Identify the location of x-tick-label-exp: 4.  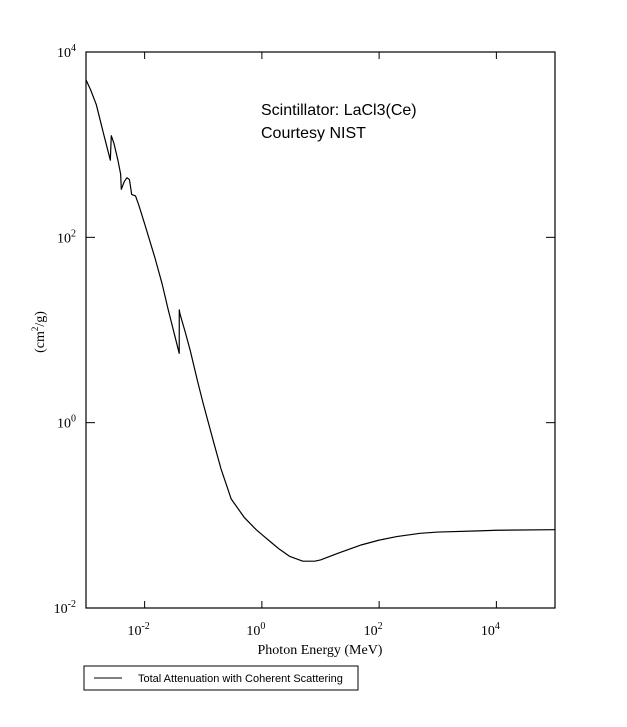
(497, 626).